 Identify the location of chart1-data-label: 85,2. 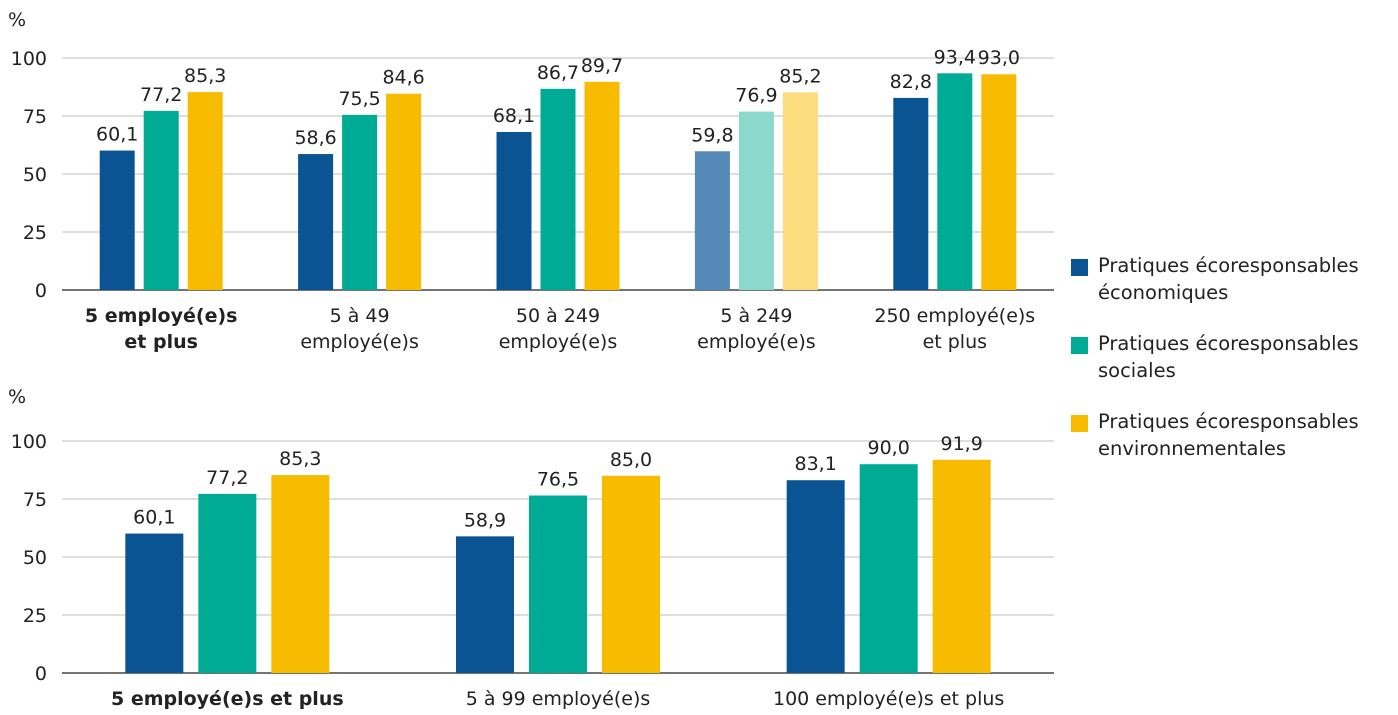
(800, 76).